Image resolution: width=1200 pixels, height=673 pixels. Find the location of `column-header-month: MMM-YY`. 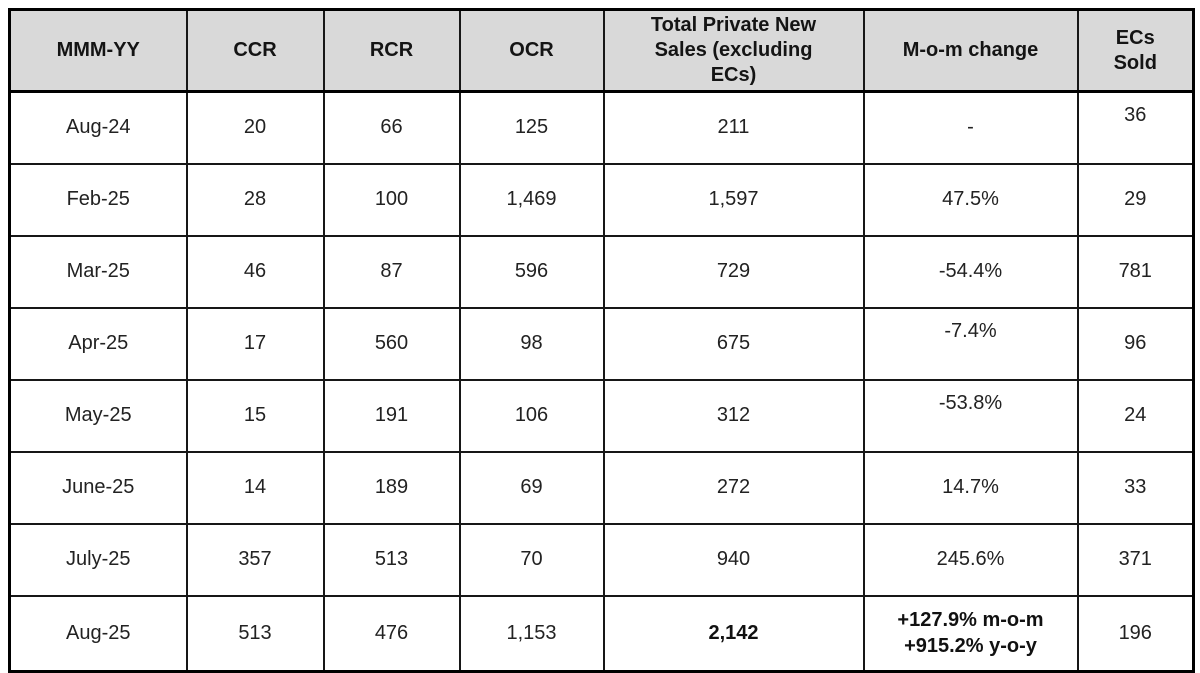

column-header-month: MMM-YY is located at coordinates (98, 50).